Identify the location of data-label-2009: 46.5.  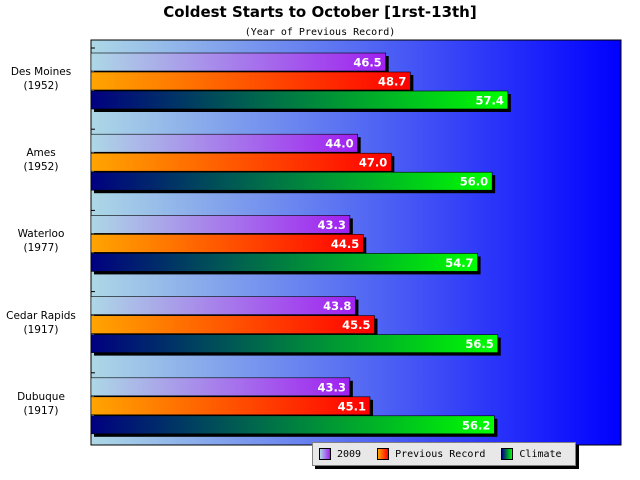
(367, 63).